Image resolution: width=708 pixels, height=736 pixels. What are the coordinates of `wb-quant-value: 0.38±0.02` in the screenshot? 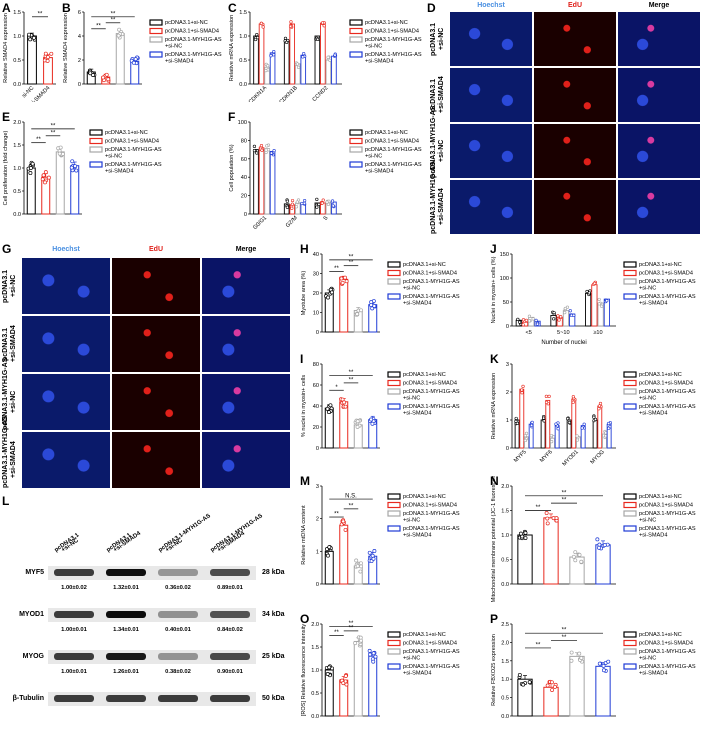 It's located at (178, 672).